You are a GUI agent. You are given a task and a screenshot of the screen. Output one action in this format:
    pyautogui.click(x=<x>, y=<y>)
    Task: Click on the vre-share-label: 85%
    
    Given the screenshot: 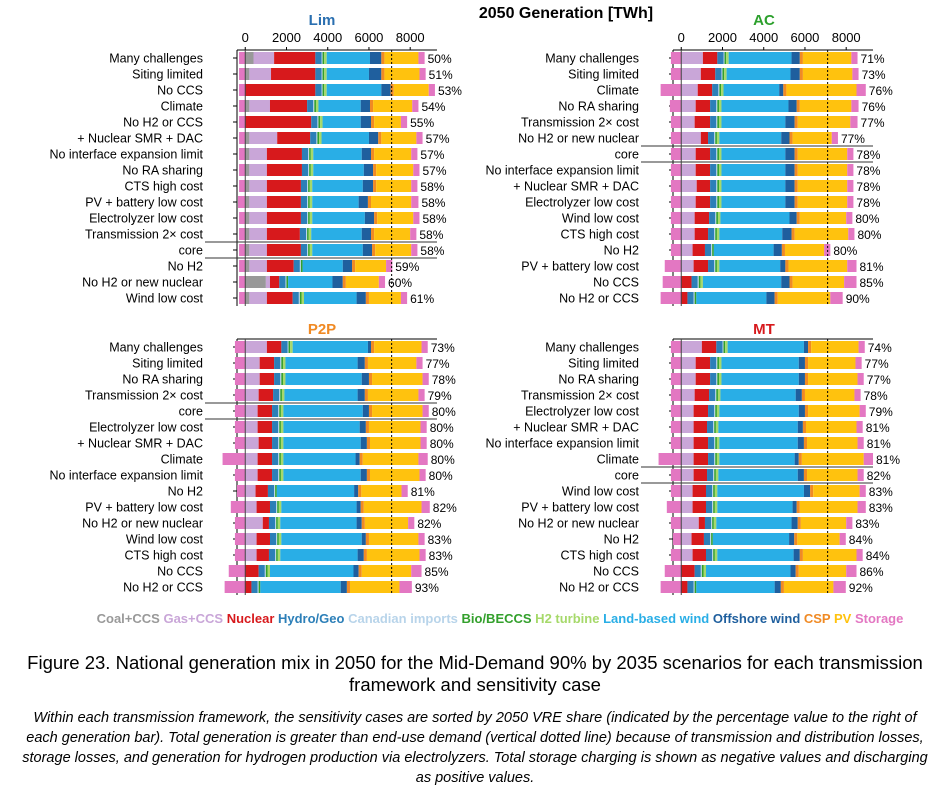 What is the action you would take?
    pyautogui.click(x=872, y=283)
    